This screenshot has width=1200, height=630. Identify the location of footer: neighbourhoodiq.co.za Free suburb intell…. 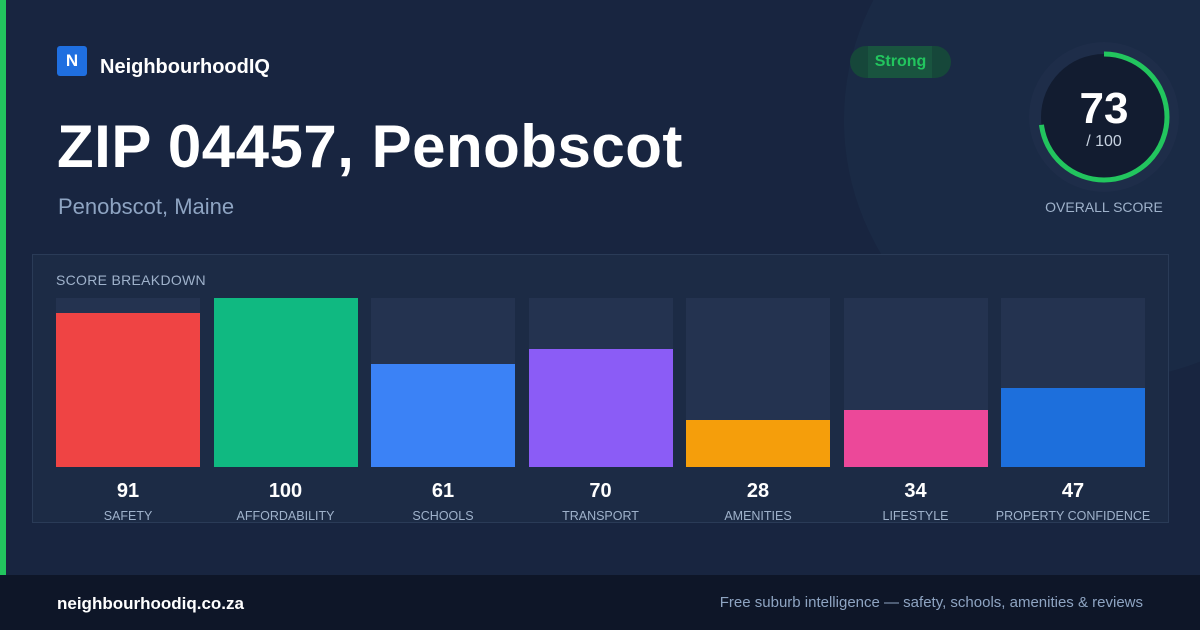
(600, 602).